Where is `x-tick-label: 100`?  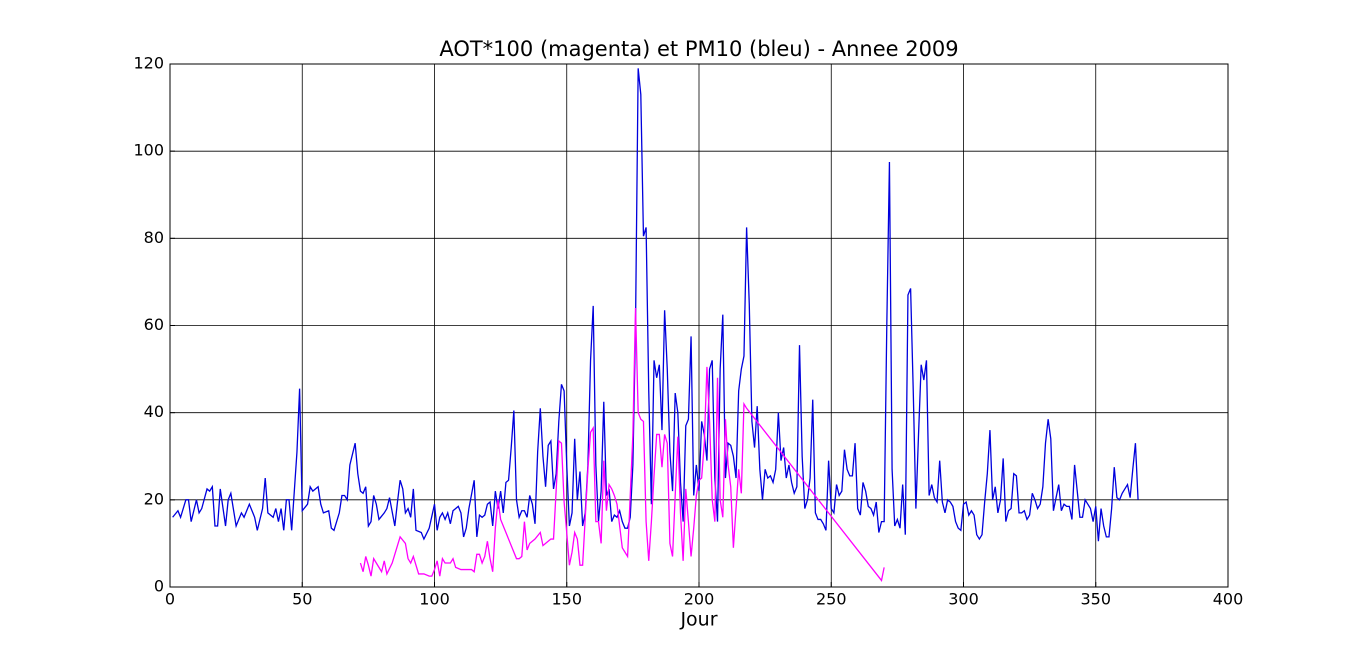
x-tick-label: 100 is located at coordinates (434, 599).